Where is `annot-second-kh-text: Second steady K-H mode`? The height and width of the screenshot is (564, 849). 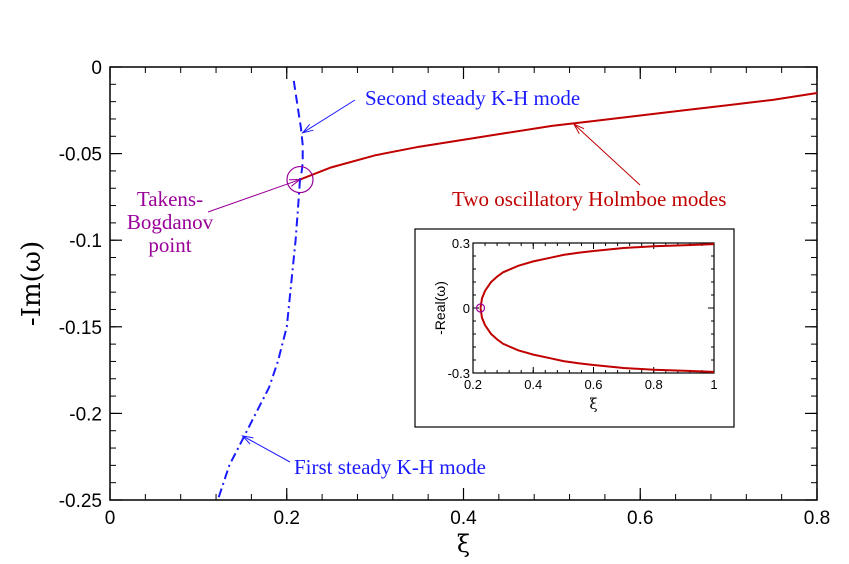 annot-second-kh-text: Second steady K-H mode is located at coordinates (472, 98).